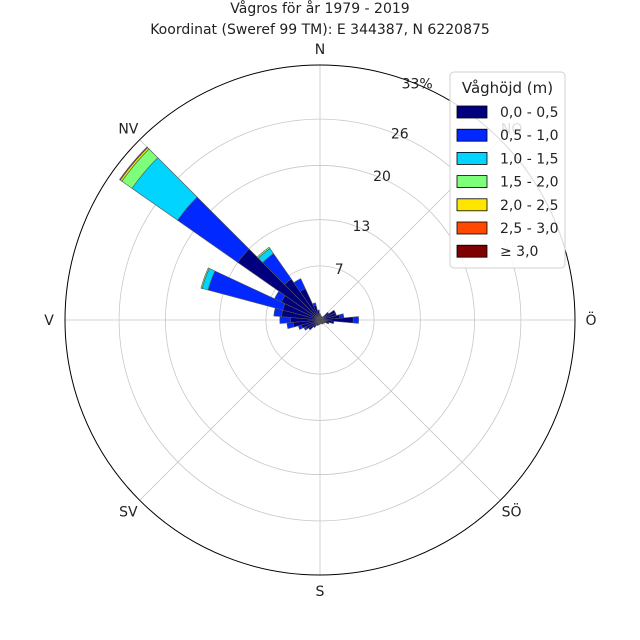  What do you see at coordinates (400, 134) in the screenshot?
I see `radial-tick-label: 26` at bounding box center [400, 134].